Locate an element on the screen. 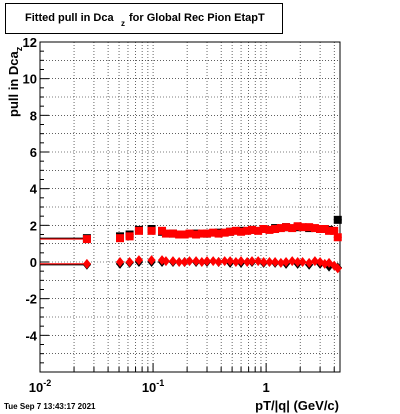 This screenshot has height=414, width=400. x-tick-label: 10⁻¹ is located at coordinates (153, 386).